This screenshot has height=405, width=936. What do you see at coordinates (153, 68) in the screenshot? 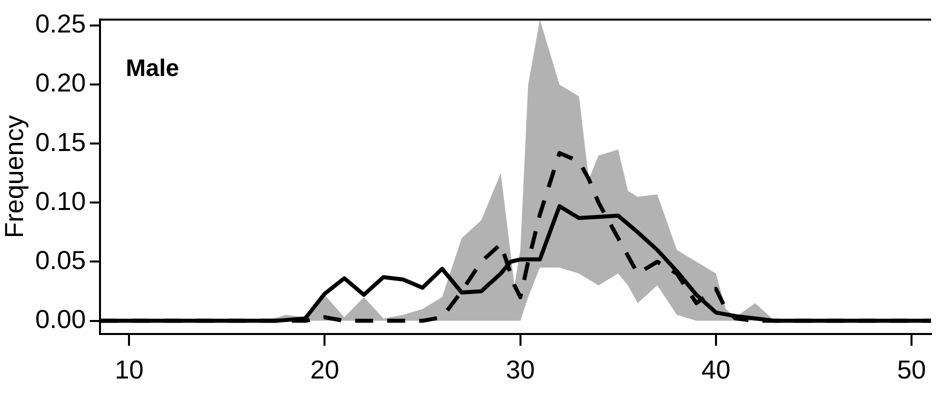
I see `annotation: Male` at bounding box center [153, 68].